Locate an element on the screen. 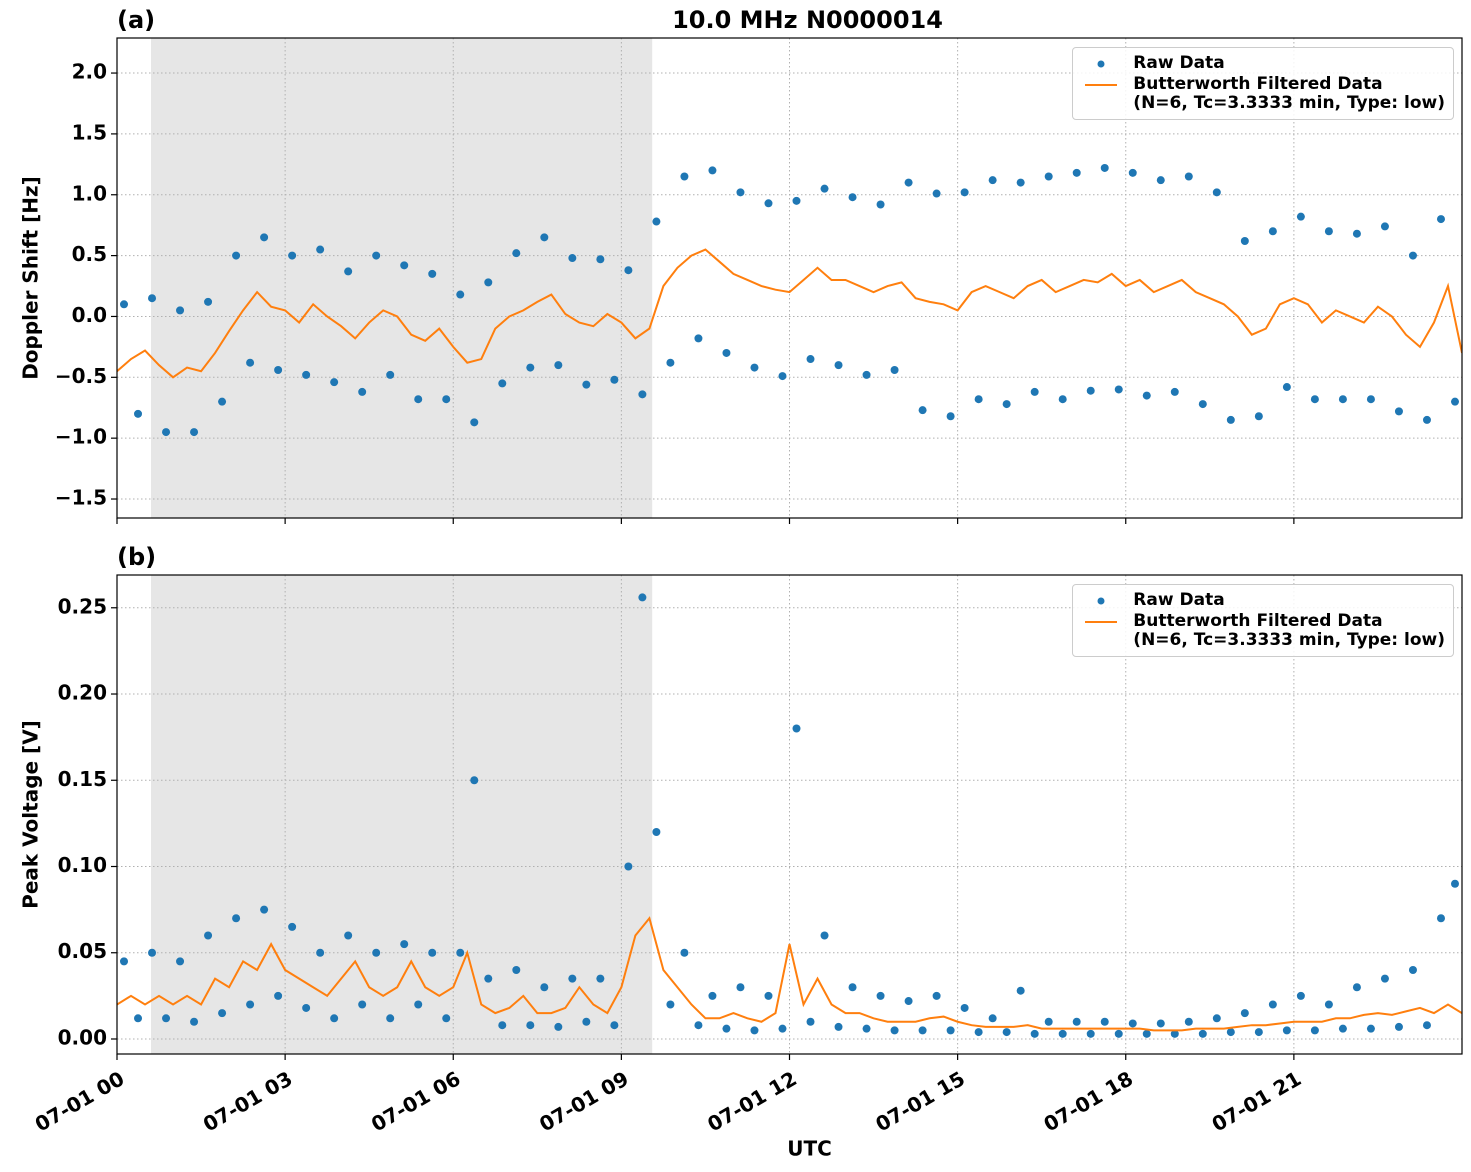 The image size is (1471, 1172). x-tick-label: 07-01 18 is located at coordinates (1088, 1101).